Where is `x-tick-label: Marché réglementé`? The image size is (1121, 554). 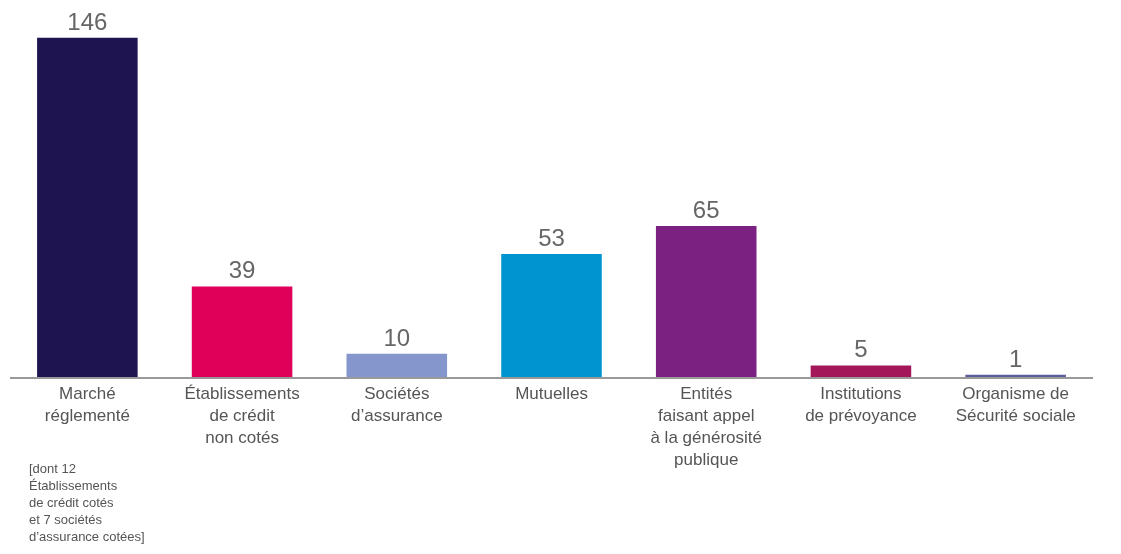
x-tick-label: Marché réglementé is located at coordinates (87, 405).